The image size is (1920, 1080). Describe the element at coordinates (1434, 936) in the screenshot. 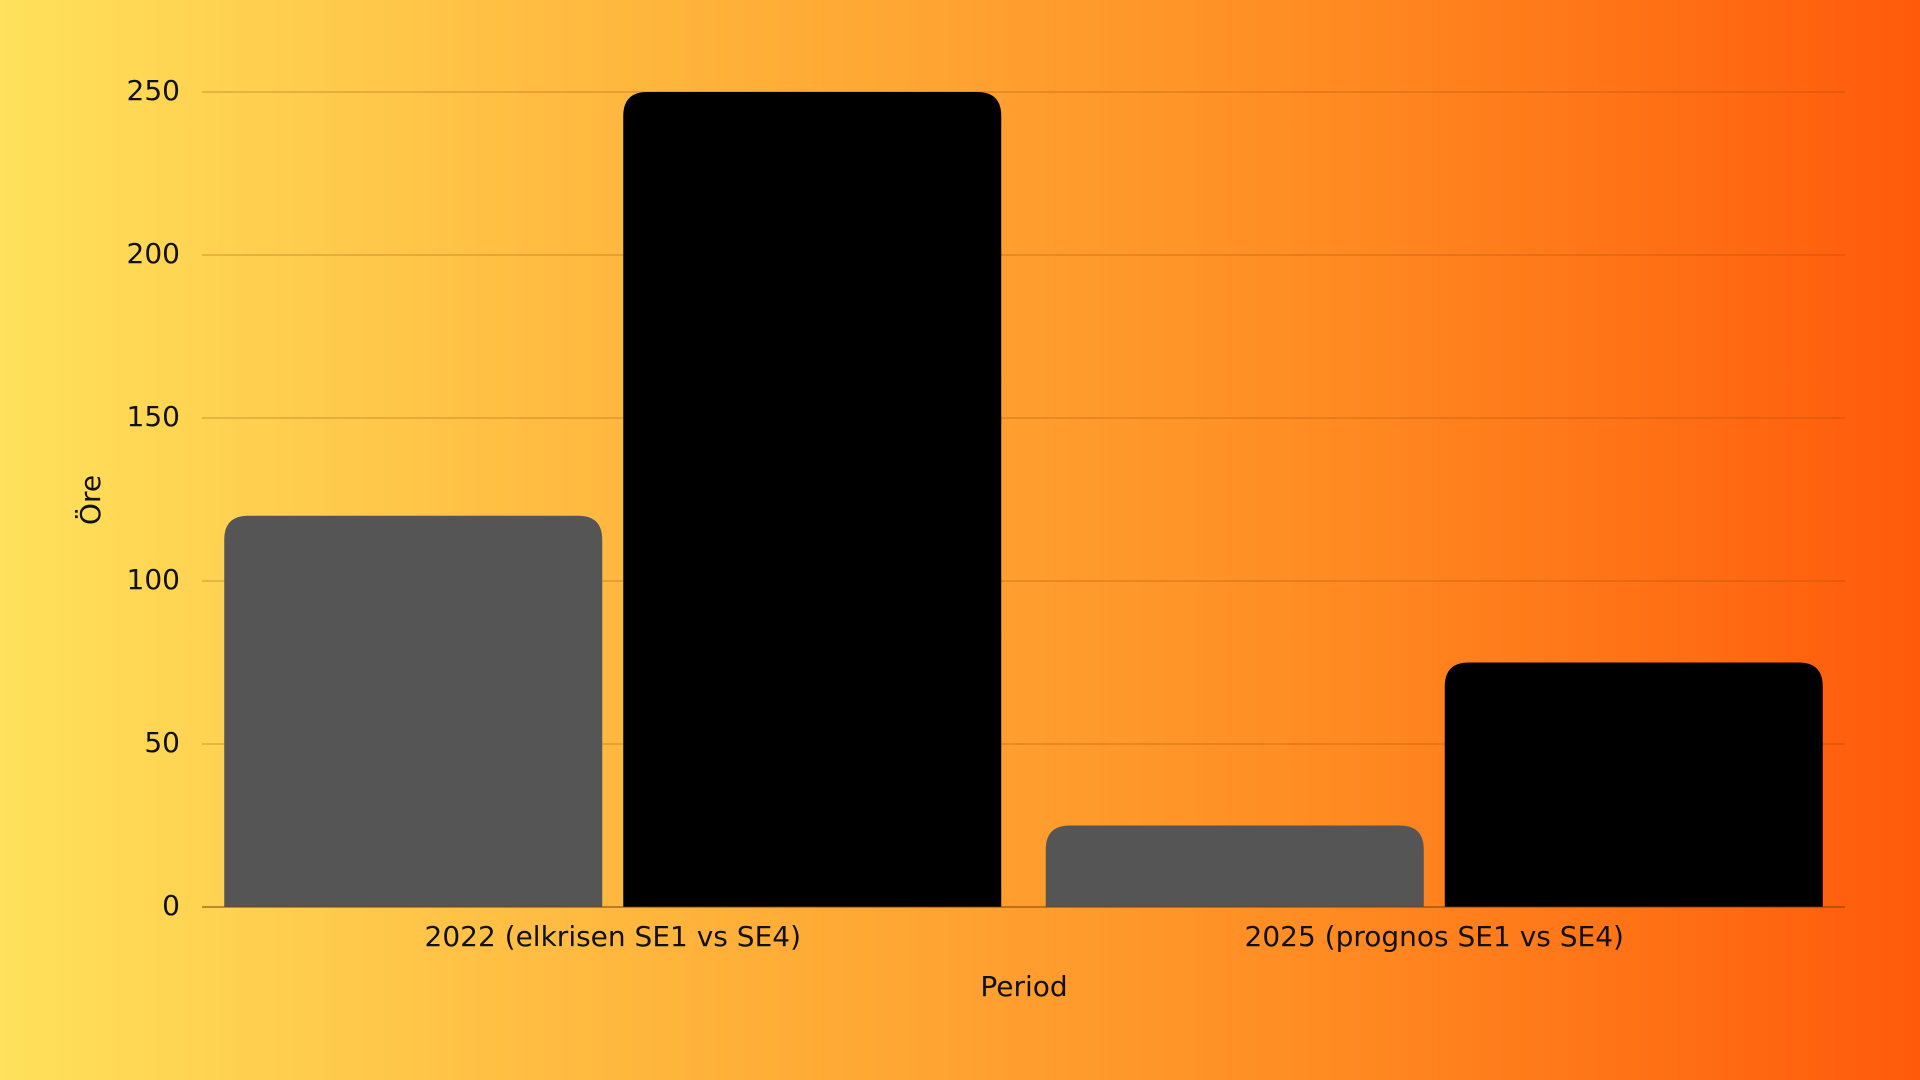

I see `x-tick-label: 2025 (prognos SE1 vs SE4)` at that location.